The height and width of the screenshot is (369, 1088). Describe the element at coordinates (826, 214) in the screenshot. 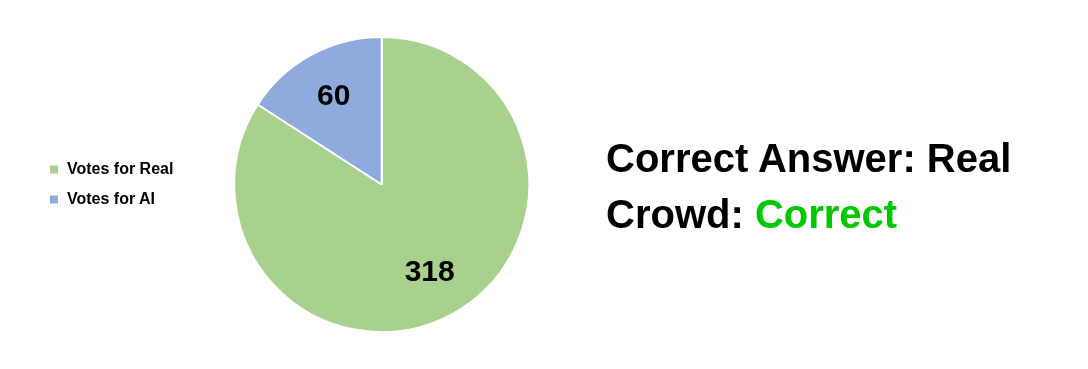

I see `text: Correct` at that location.